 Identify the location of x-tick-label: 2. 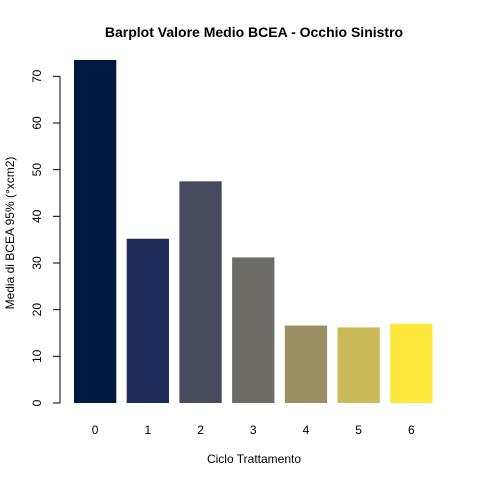
(200, 430).